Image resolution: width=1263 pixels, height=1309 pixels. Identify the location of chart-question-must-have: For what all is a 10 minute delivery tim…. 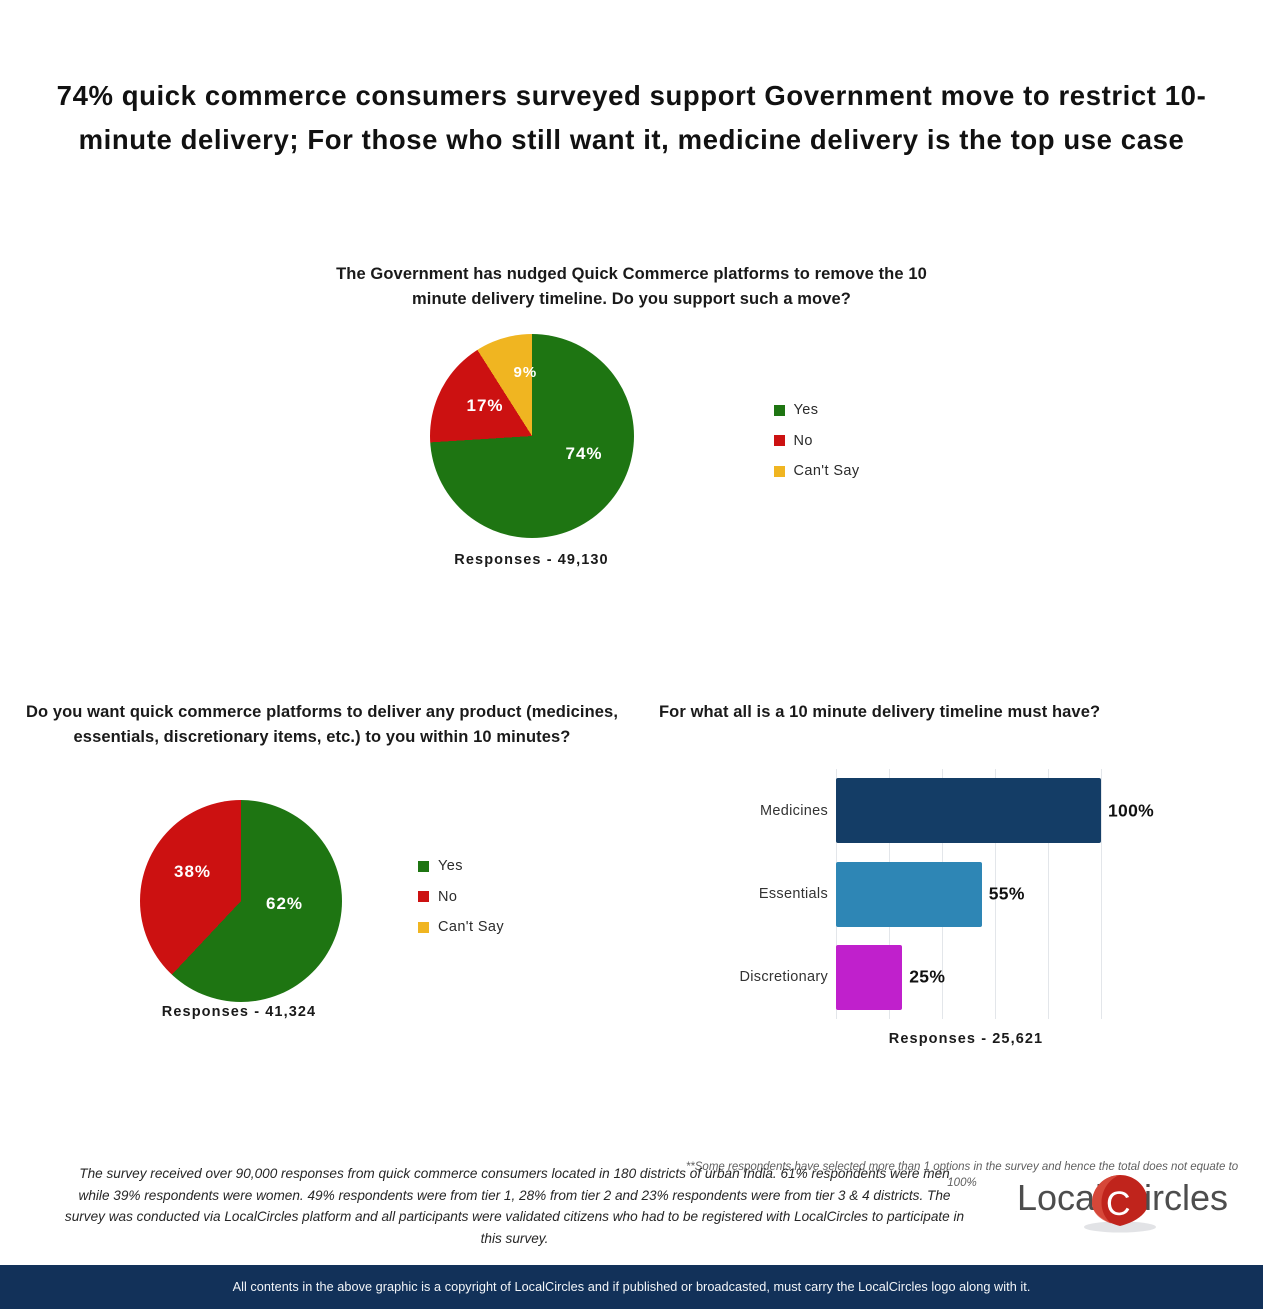
(880, 712).